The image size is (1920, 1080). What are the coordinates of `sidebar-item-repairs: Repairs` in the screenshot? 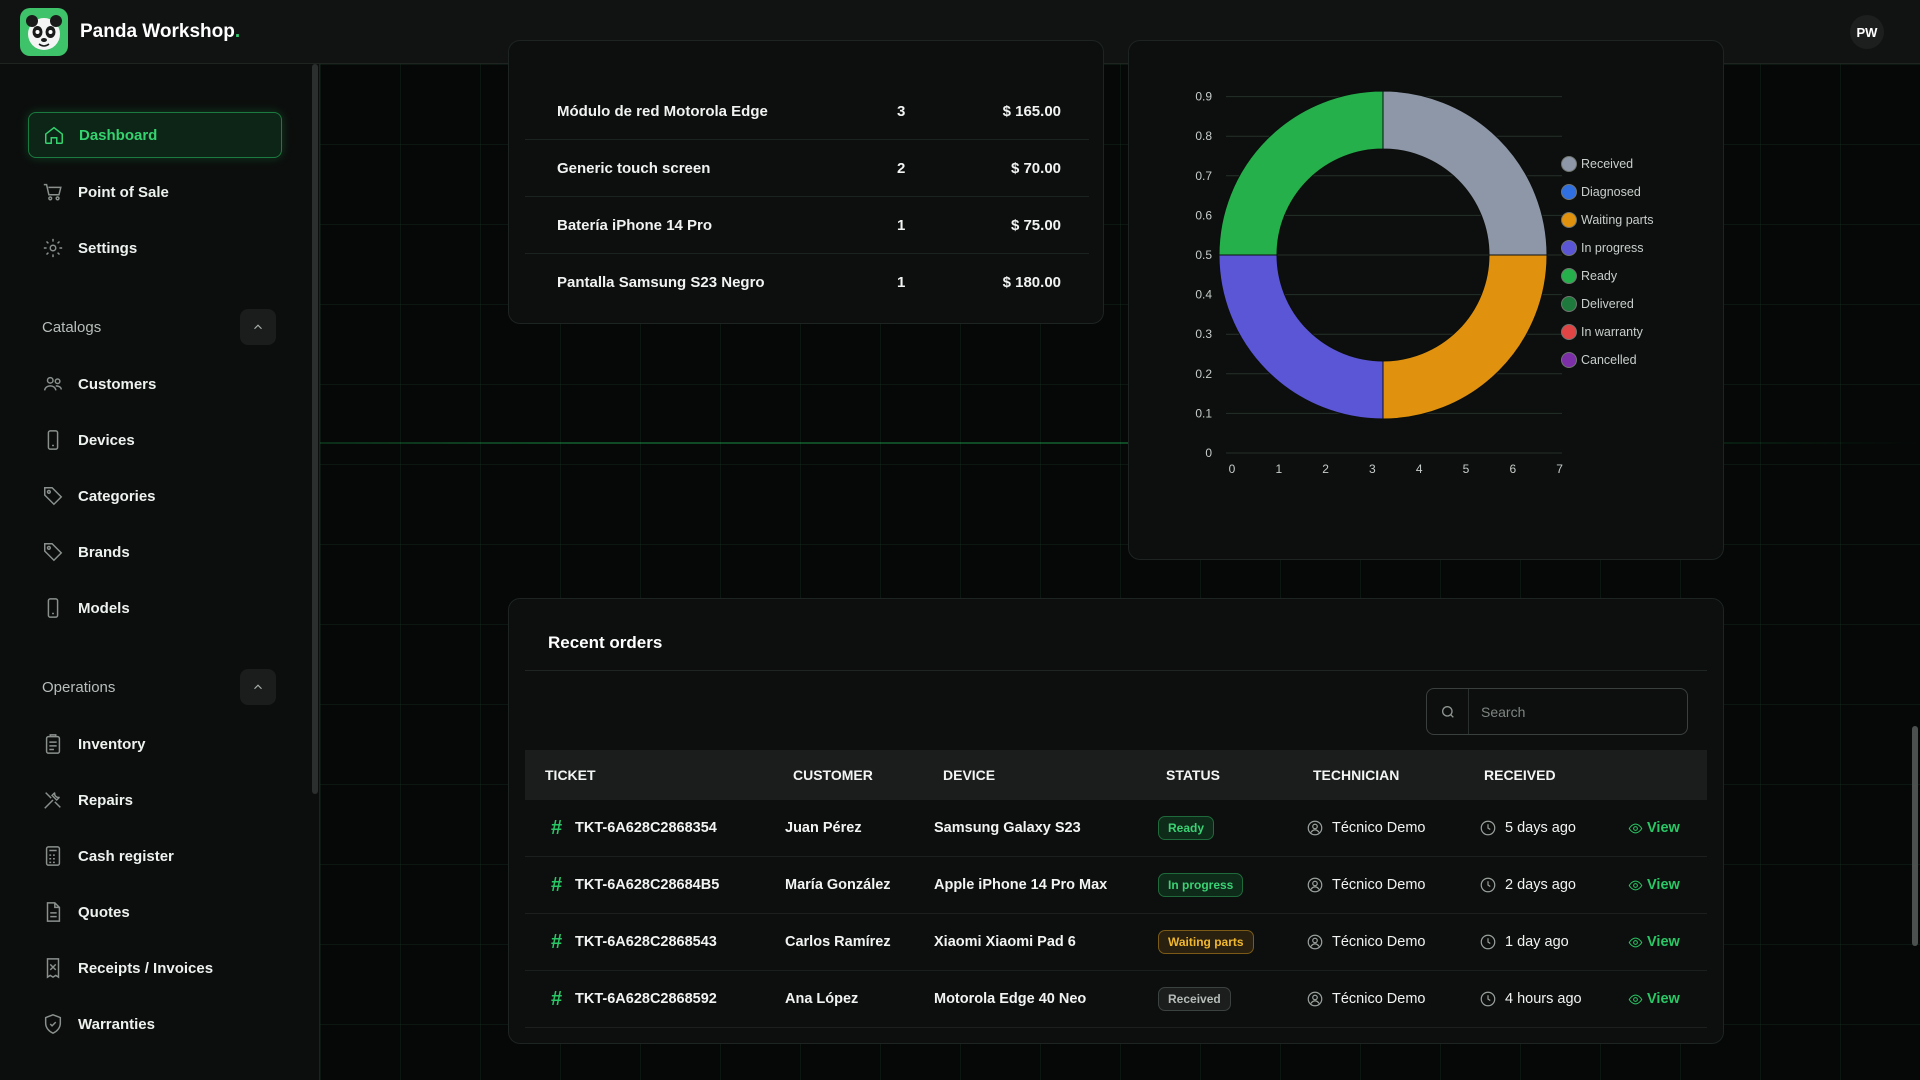 It's located at (155, 800).